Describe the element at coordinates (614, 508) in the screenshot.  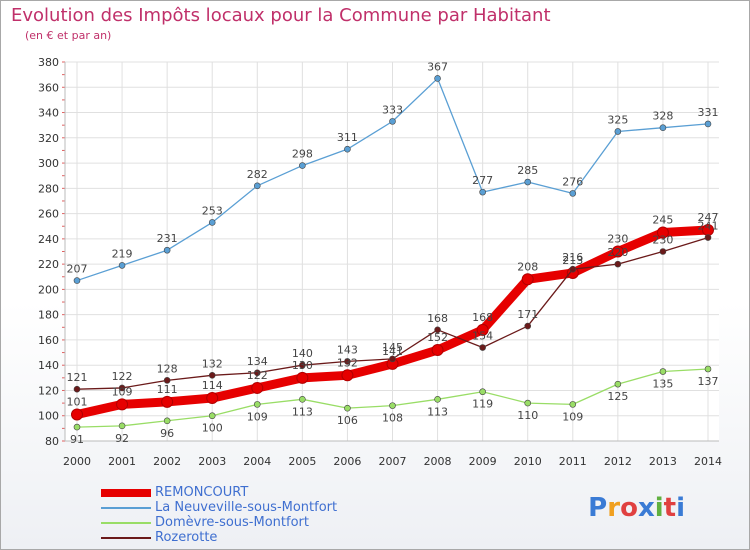
I see `logo-letter: r` at that location.